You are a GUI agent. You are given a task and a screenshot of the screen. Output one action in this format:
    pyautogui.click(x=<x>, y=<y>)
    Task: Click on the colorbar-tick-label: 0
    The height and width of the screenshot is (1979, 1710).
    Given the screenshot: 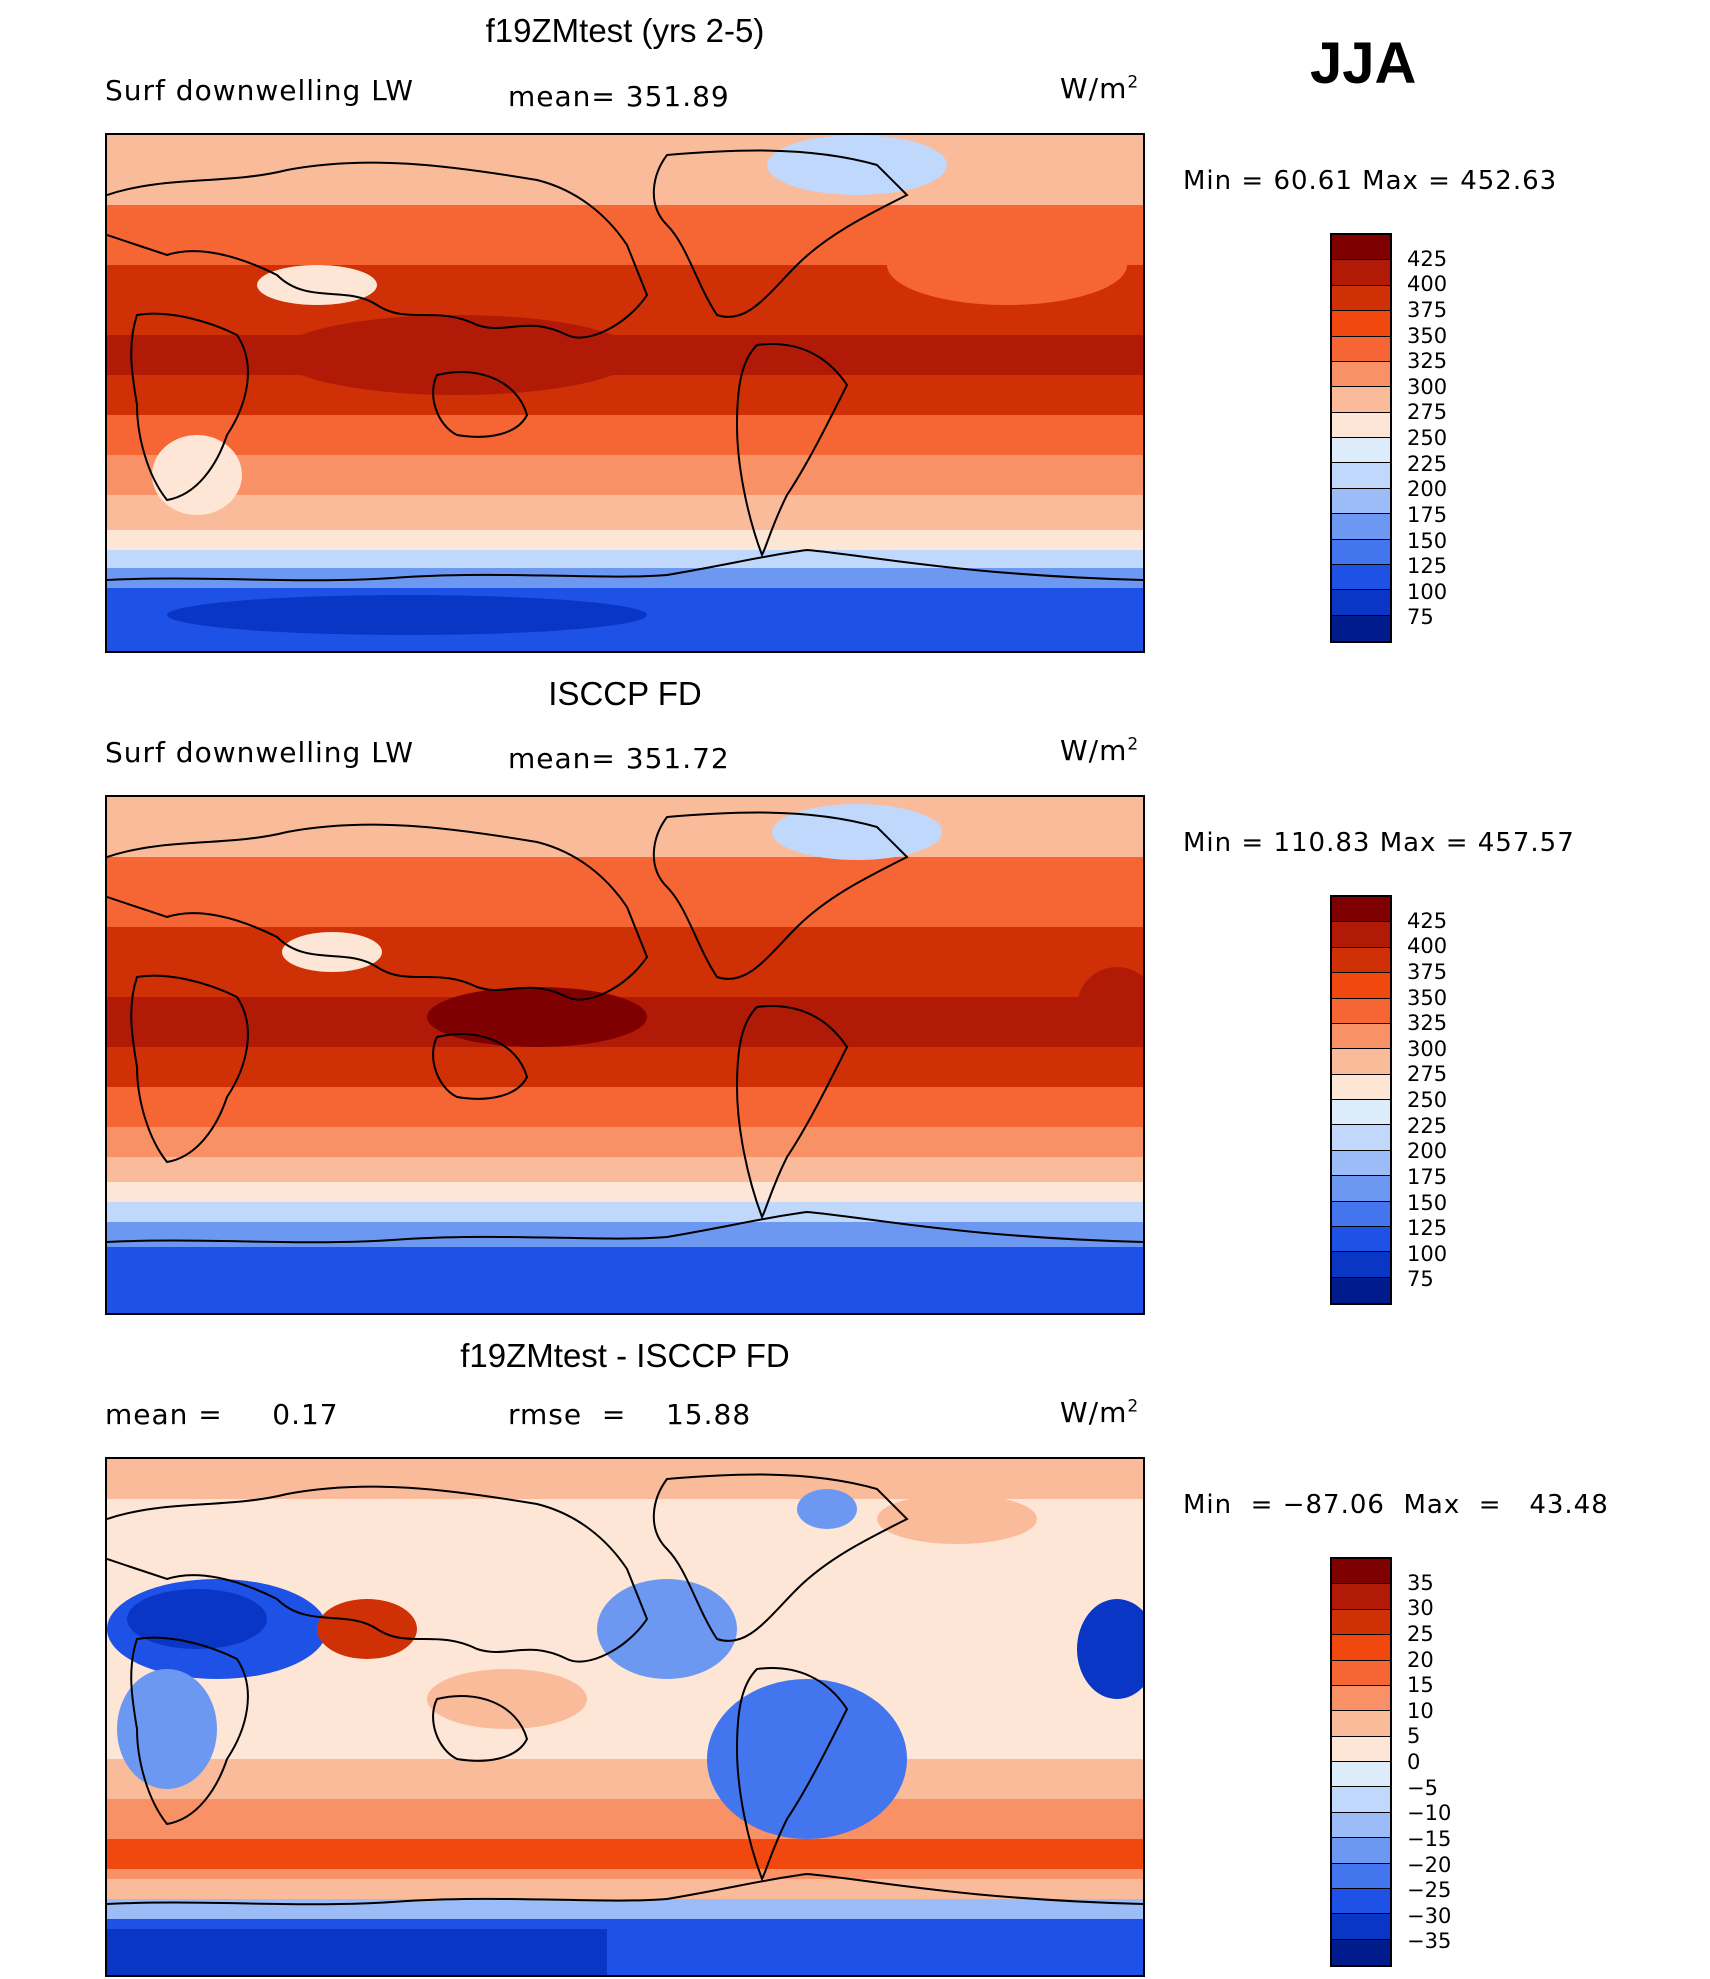 What is the action you would take?
    pyautogui.click(x=1414, y=1762)
    